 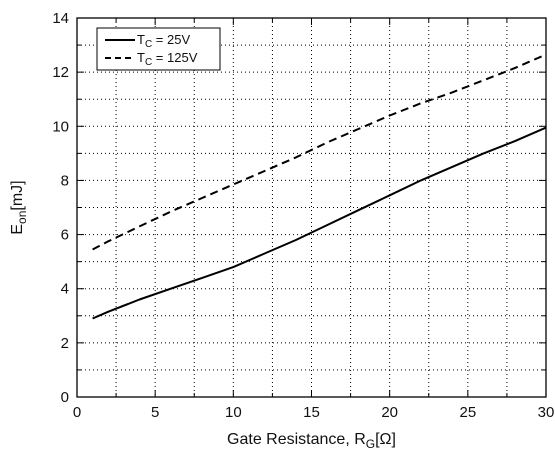 I want to click on y-tick-label: 12, so click(x=60, y=72).